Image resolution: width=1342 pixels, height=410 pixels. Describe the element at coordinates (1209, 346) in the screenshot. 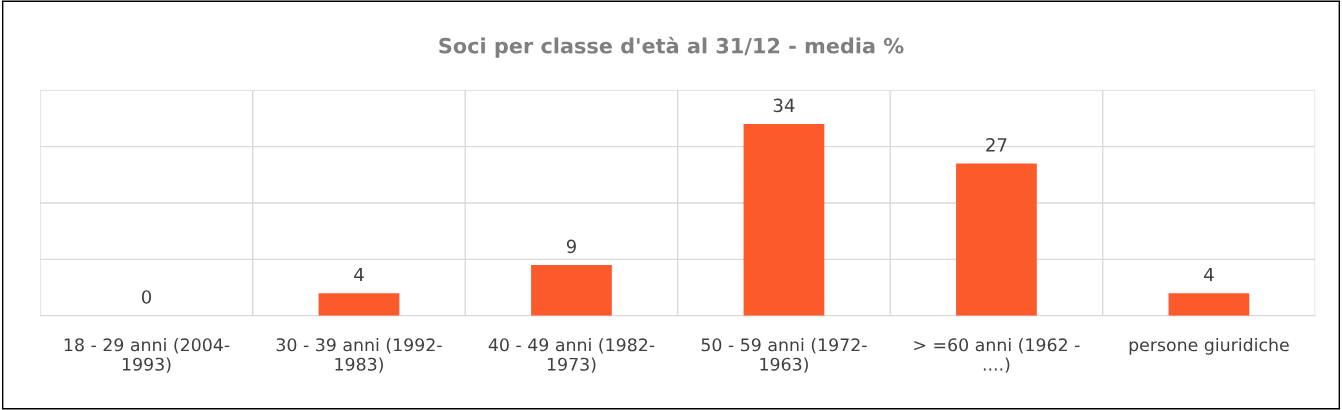

I see `x-tick-label: persone giuridiche` at that location.